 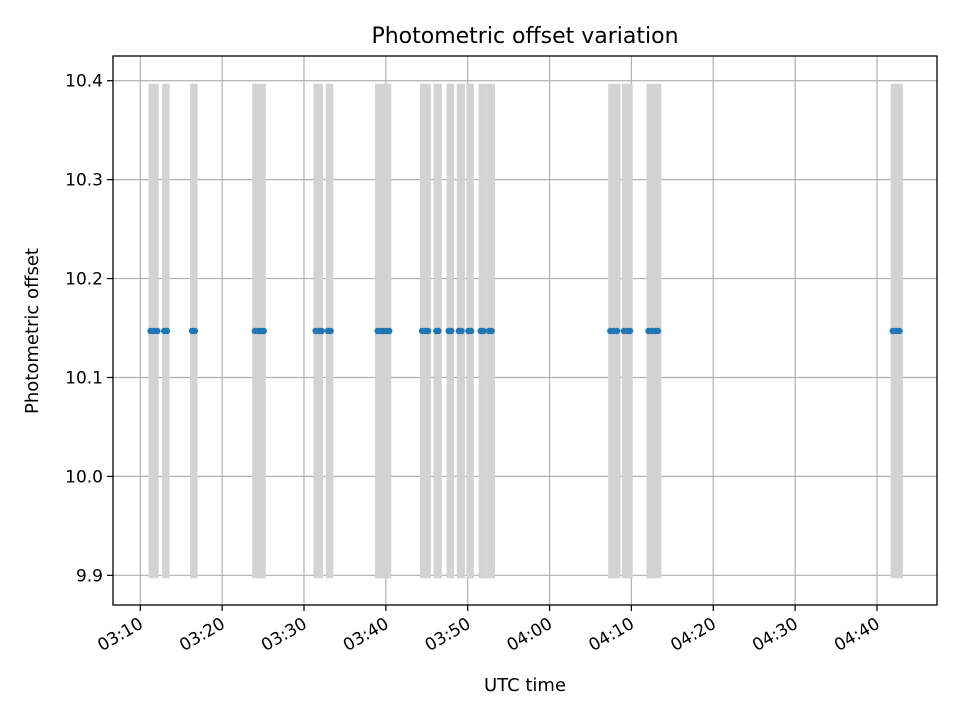 I want to click on x-axis-label: UTC time, so click(x=525, y=685).